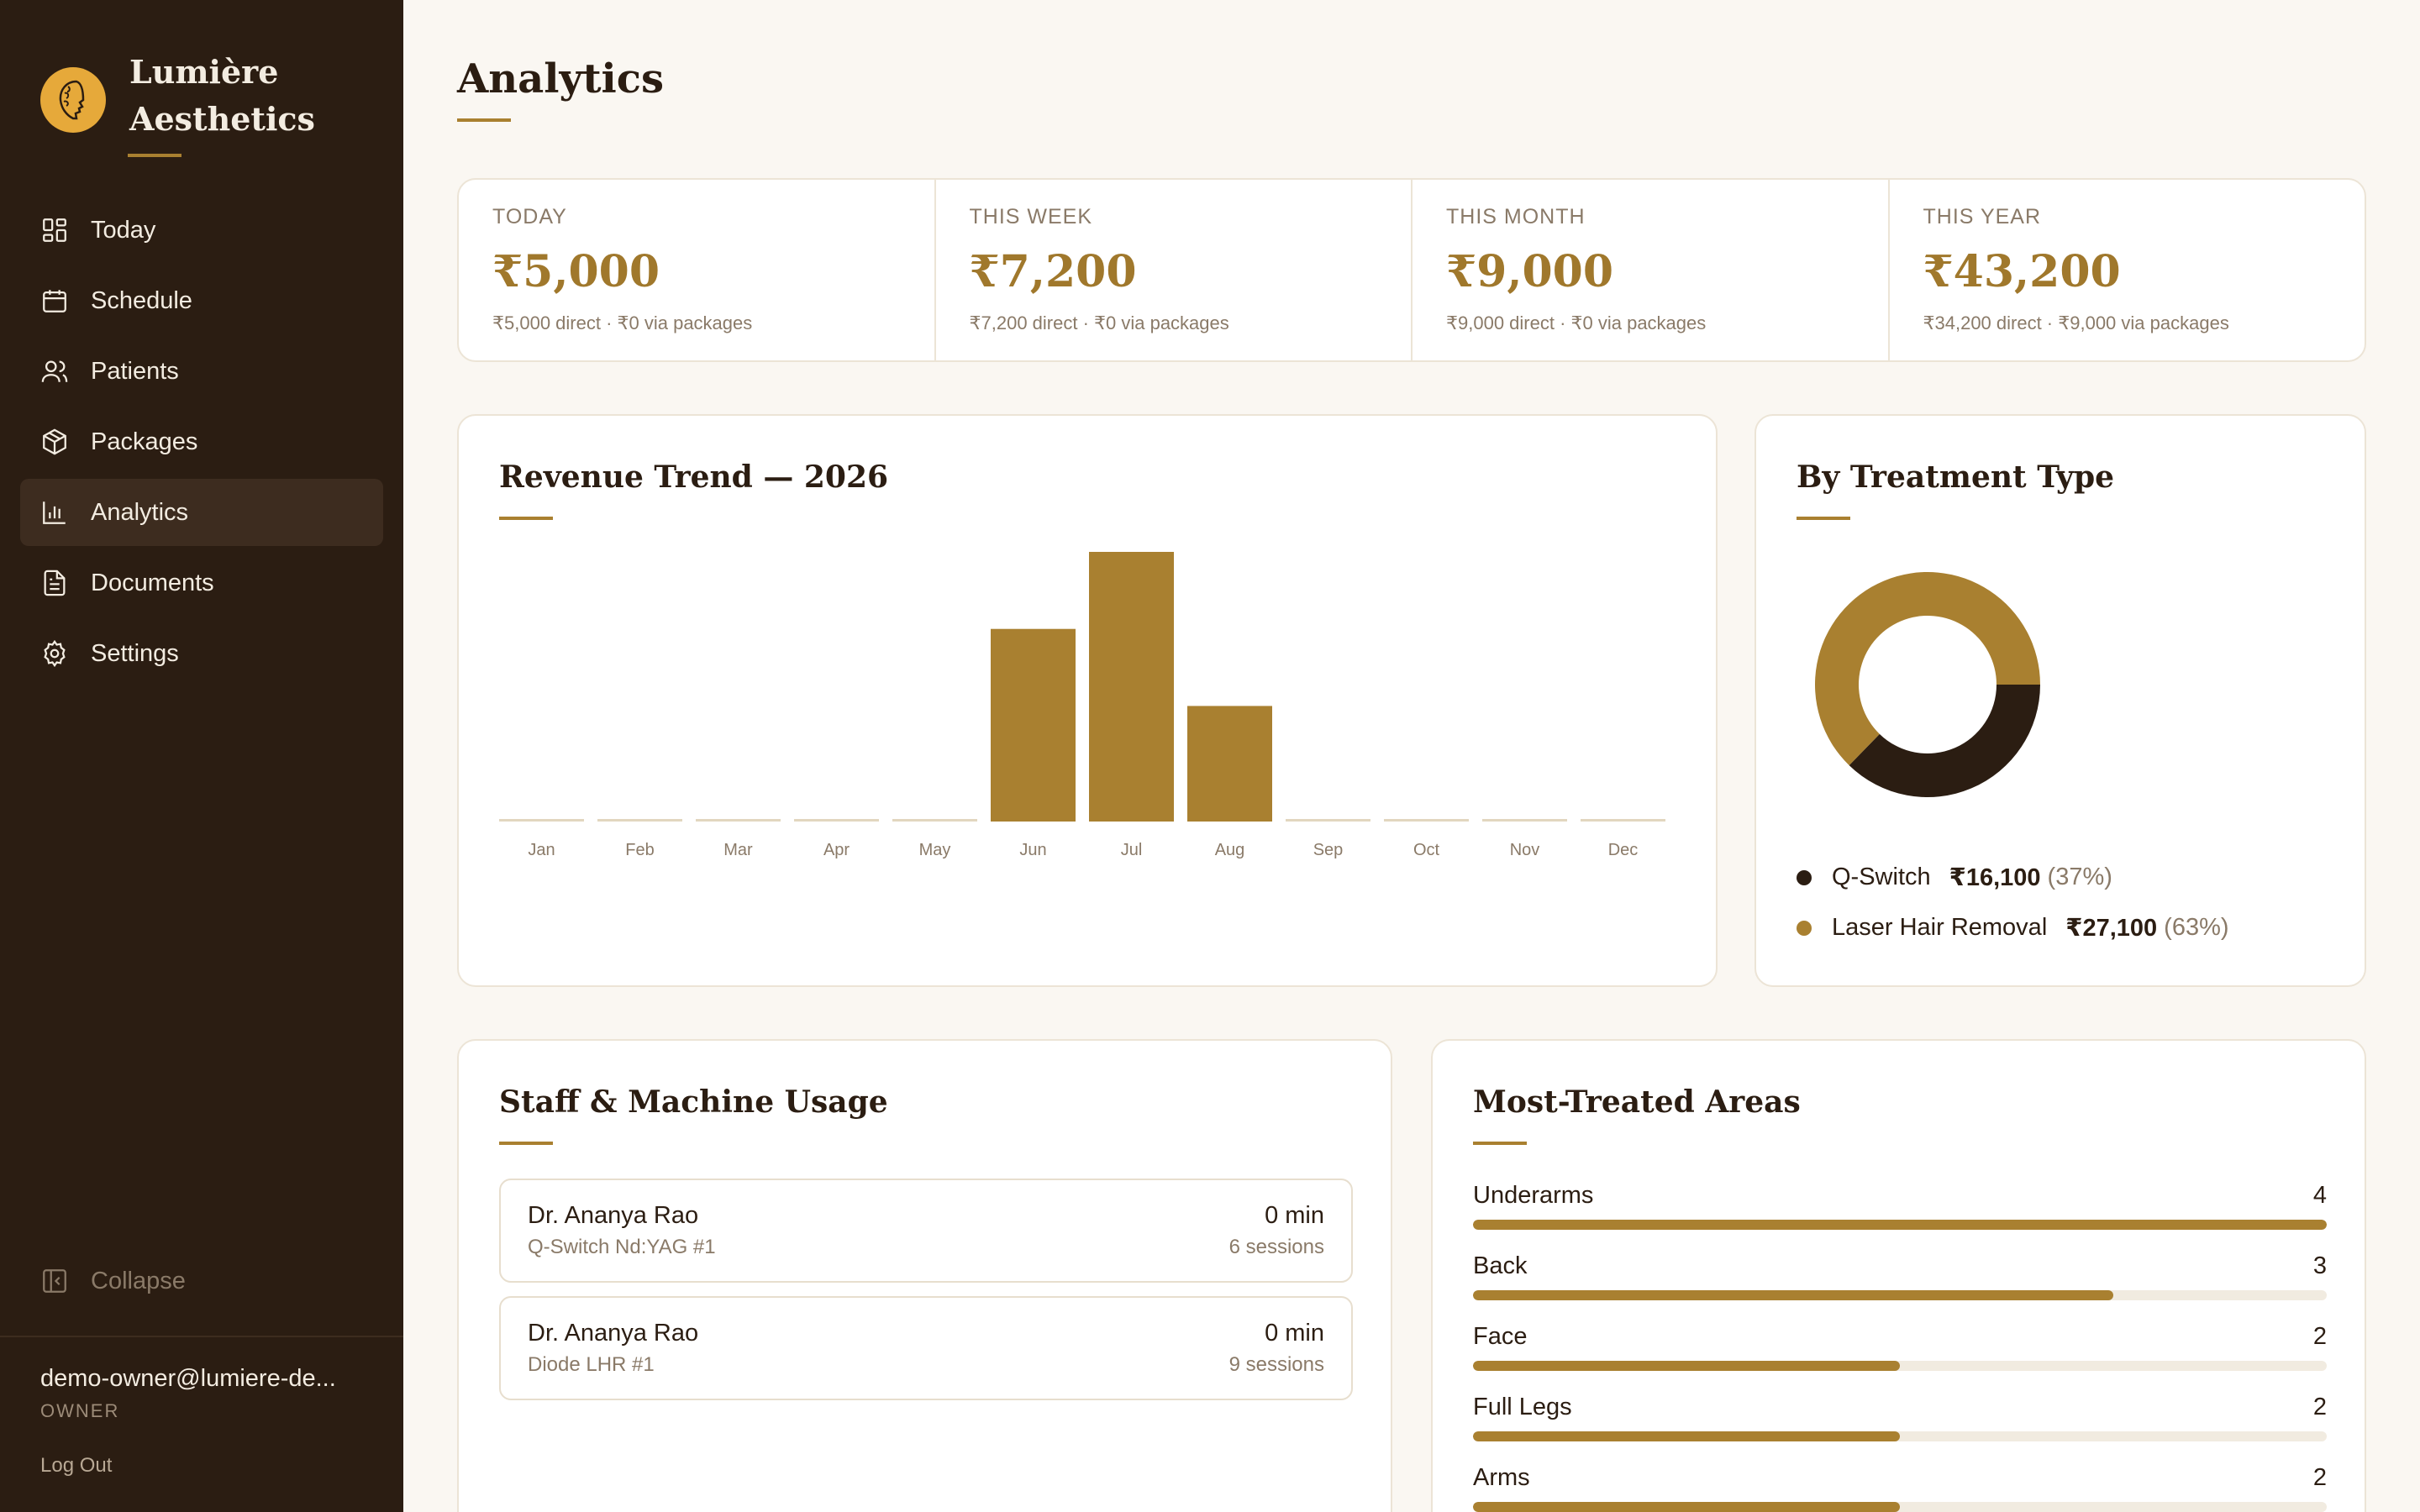 The height and width of the screenshot is (1512, 2420). What do you see at coordinates (1944, 741) in the screenshot?
I see `donut-slice-q-switch` at bounding box center [1944, 741].